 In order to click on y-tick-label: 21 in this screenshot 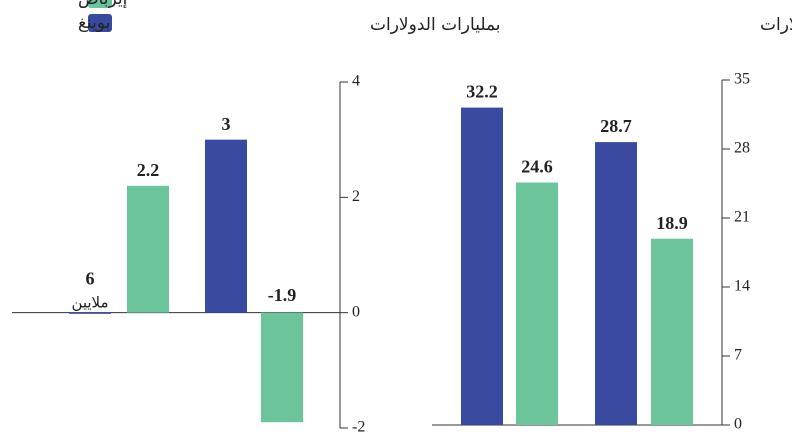, I will do `click(742, 217)`.